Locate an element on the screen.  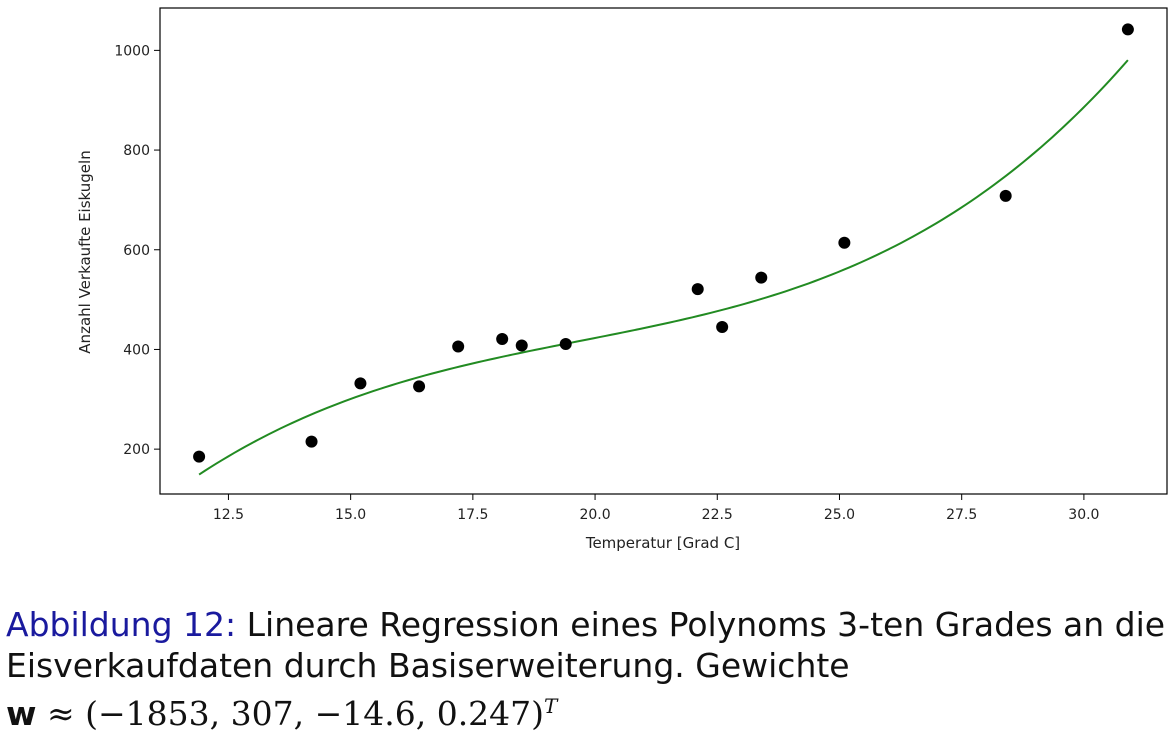
x-tick-label: 12.5 is located at coordinates (228, 515).